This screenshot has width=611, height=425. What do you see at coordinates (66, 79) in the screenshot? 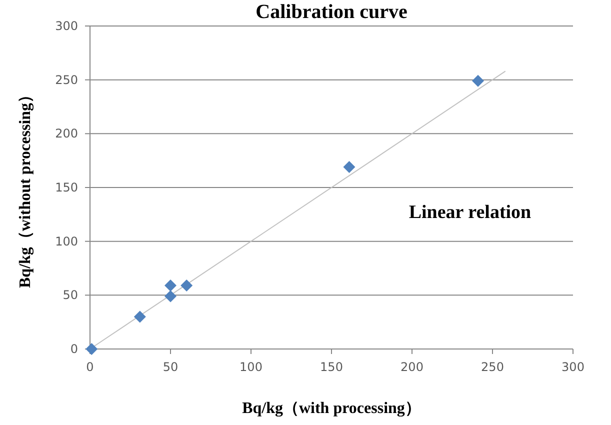
I see `y-tick-label: 250` at bounding box center [66, 79].